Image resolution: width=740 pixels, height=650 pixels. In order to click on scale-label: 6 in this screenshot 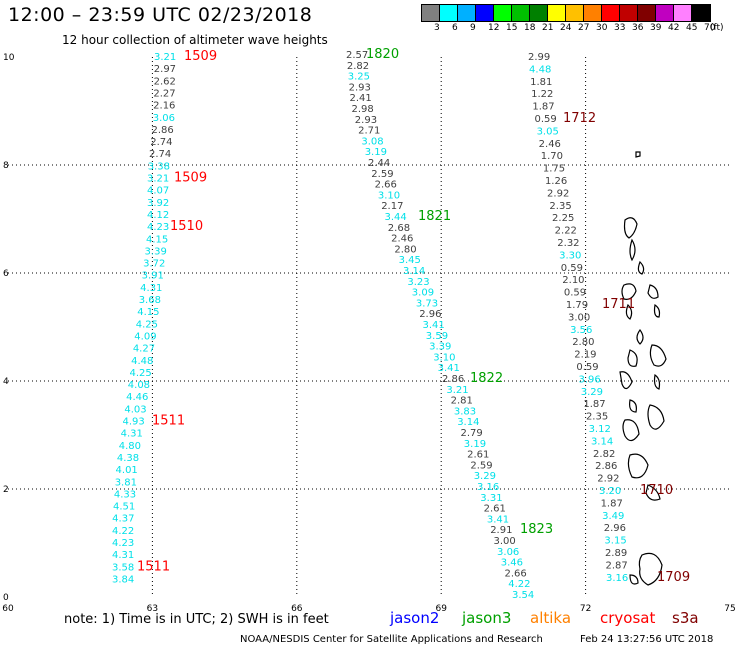, I will do `click(455, 28)`.